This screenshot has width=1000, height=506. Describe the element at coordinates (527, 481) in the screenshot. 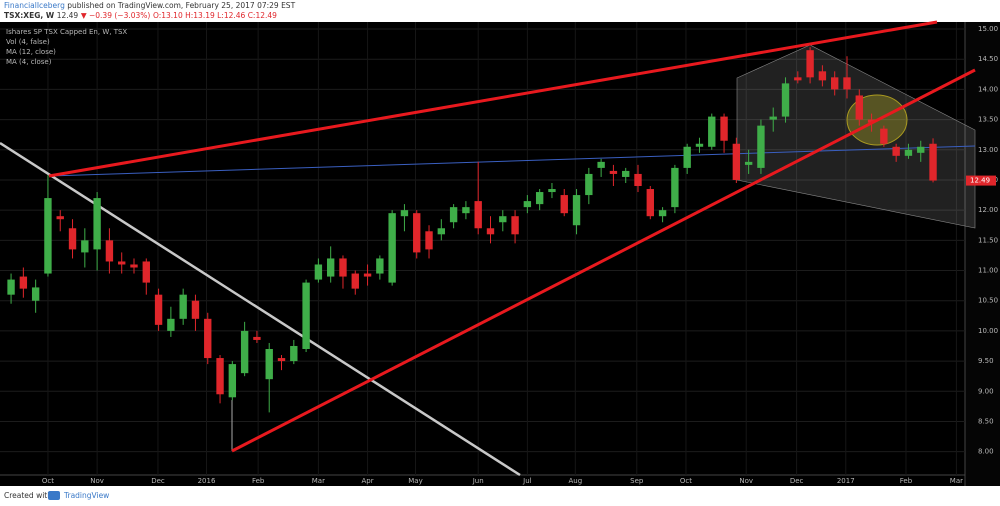

I see `x-tick-label: Jul` at that location.